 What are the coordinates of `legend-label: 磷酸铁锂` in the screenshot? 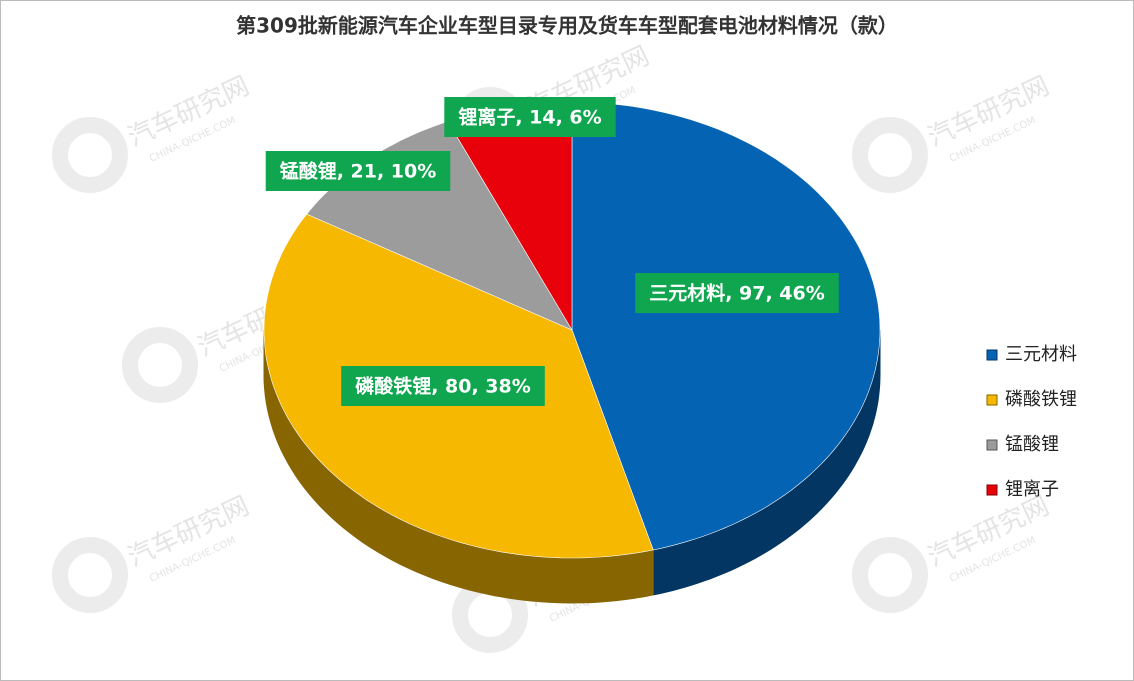 It's located at (1041, 399).